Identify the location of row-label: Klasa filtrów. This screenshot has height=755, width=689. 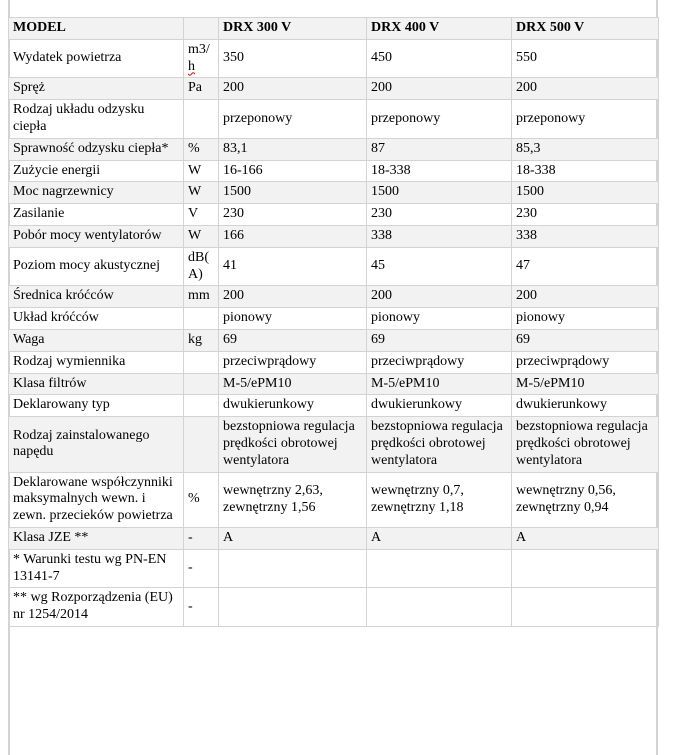
(96, 384).